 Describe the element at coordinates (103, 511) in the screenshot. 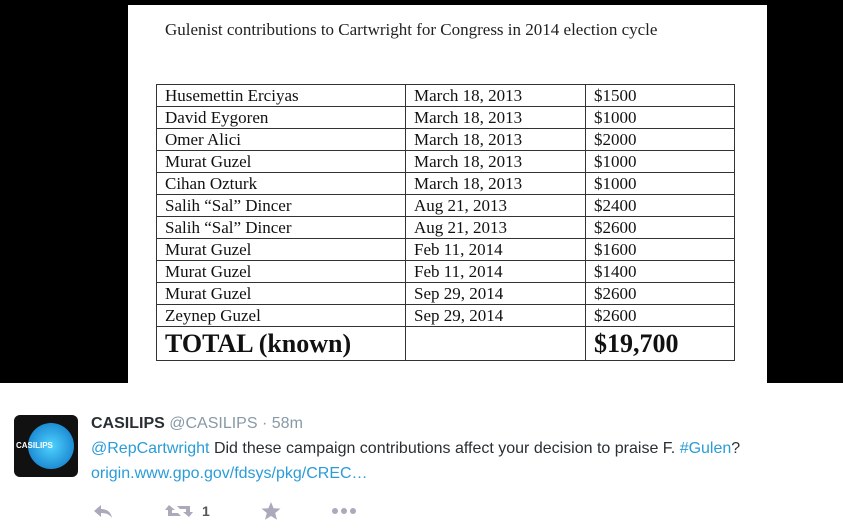

I see `reply-icon` at that location.